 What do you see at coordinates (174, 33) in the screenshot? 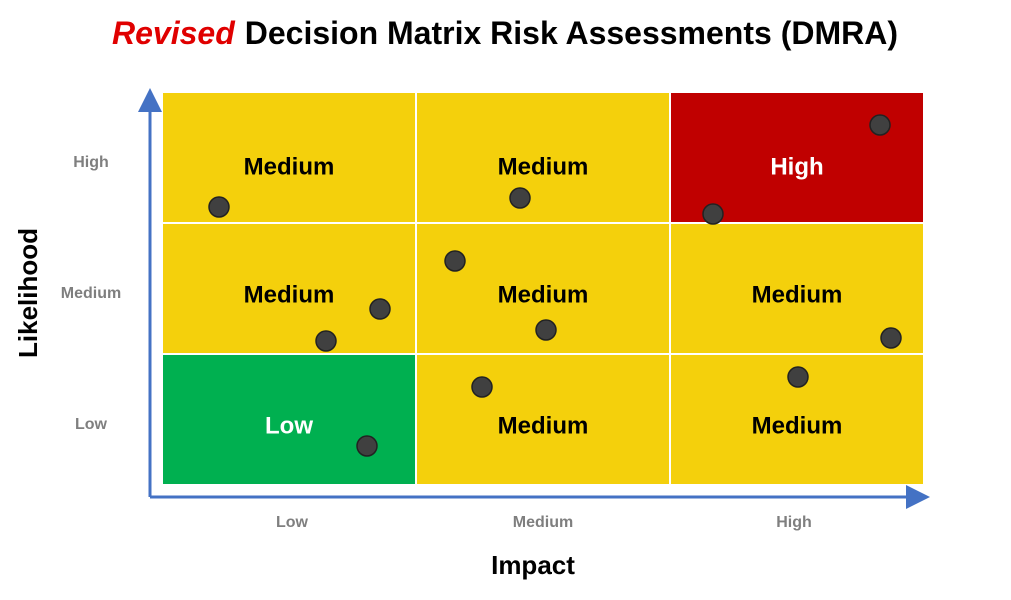
I see `title-emphasis: Revised` at bounding box center [174, 33].